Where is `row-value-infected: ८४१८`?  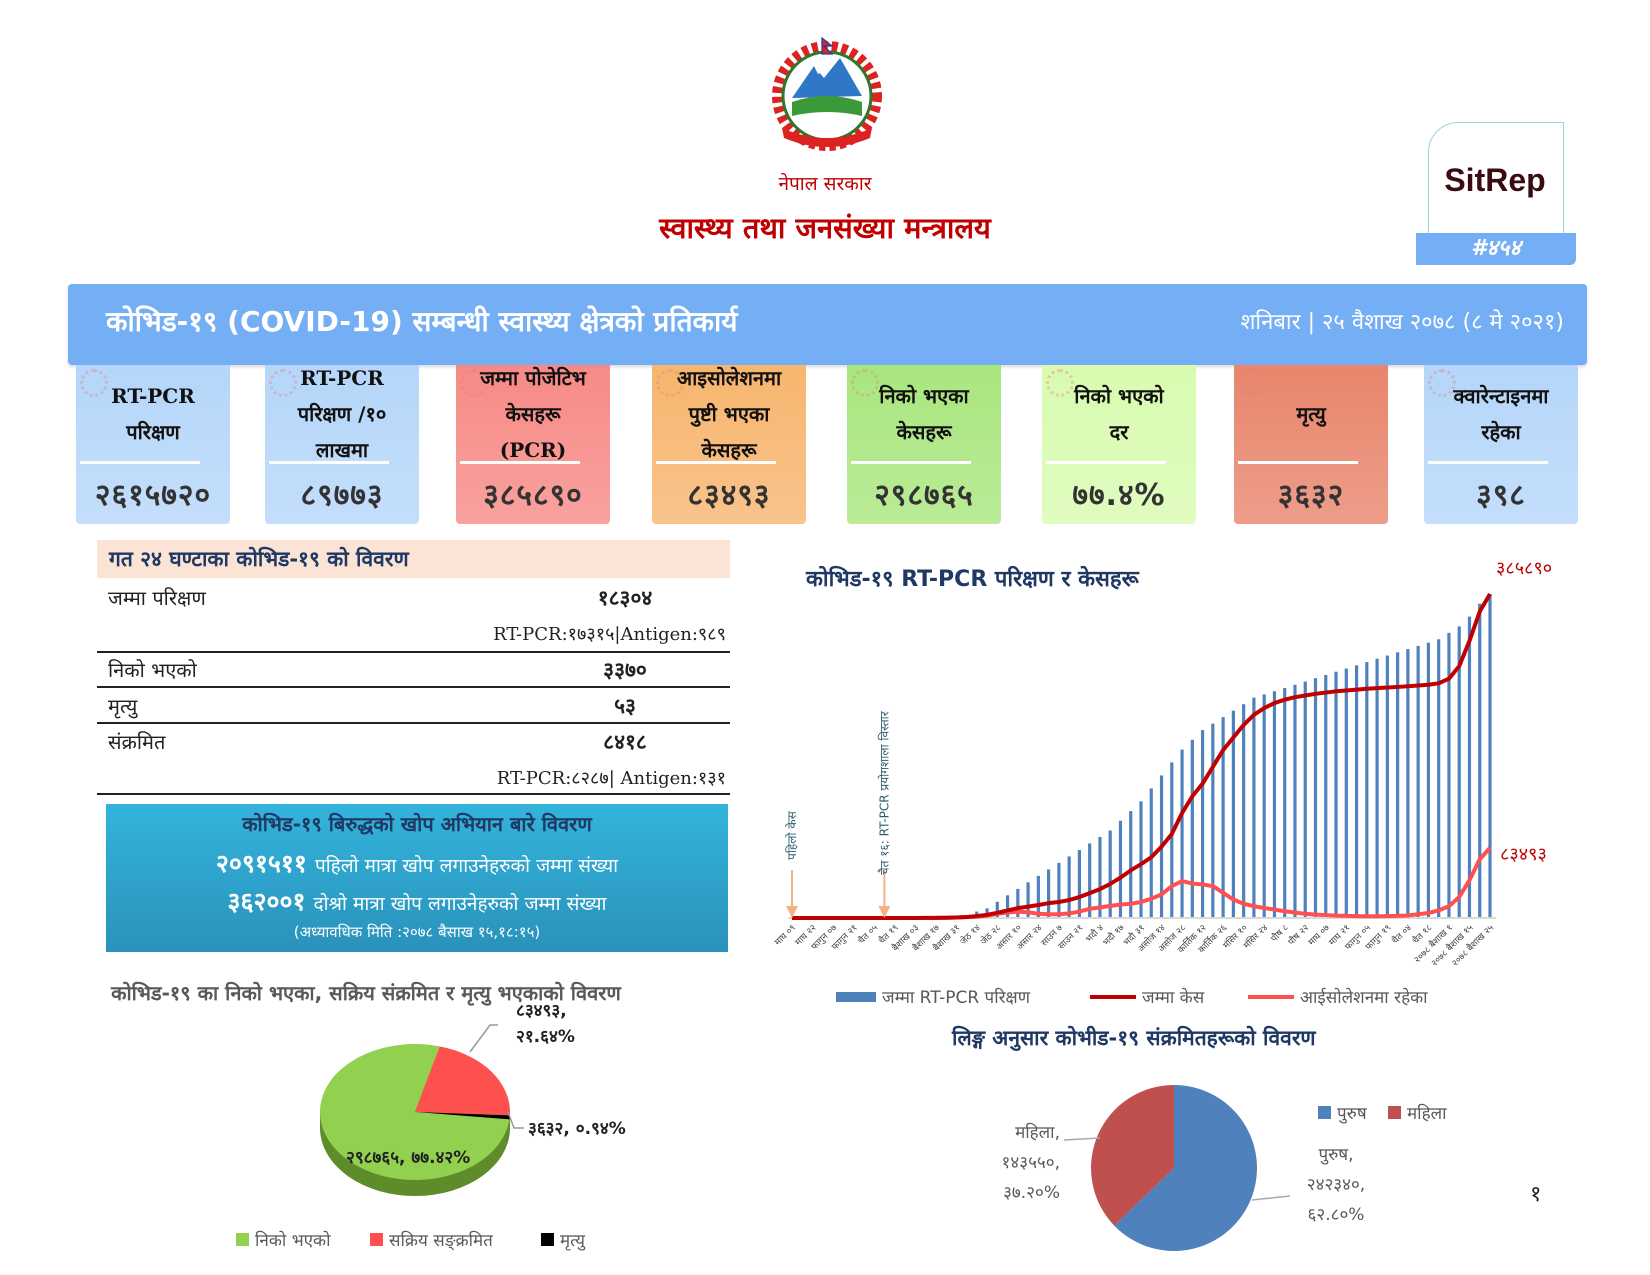
row-value-infected: ८४१८ is located at coordinates (625, 742).